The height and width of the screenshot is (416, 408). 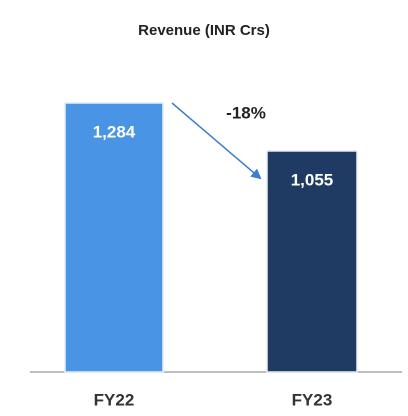 What do you see at coordinates (312, 179) in the screenshot?
I see `value-label: 1,055` at bounding box center [312, 179].